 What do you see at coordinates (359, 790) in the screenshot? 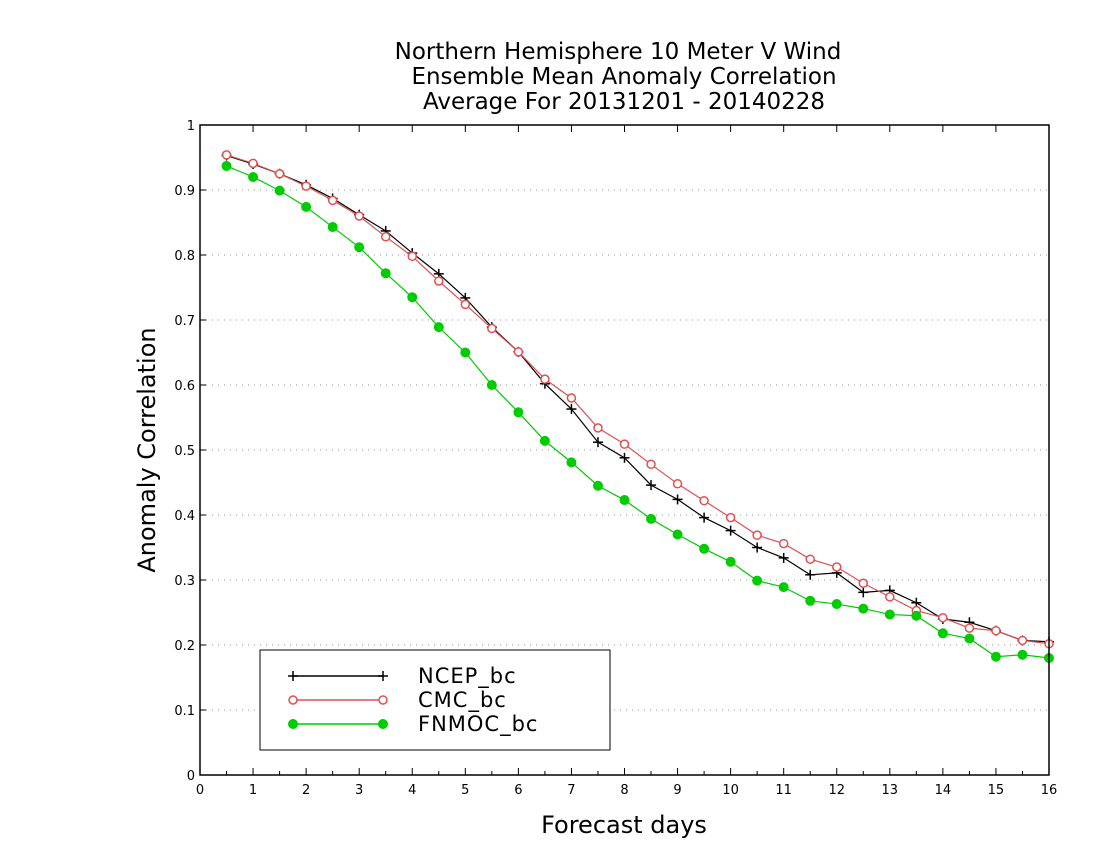
I see `x-tick-label: 3` at bounding box center [359, 790].